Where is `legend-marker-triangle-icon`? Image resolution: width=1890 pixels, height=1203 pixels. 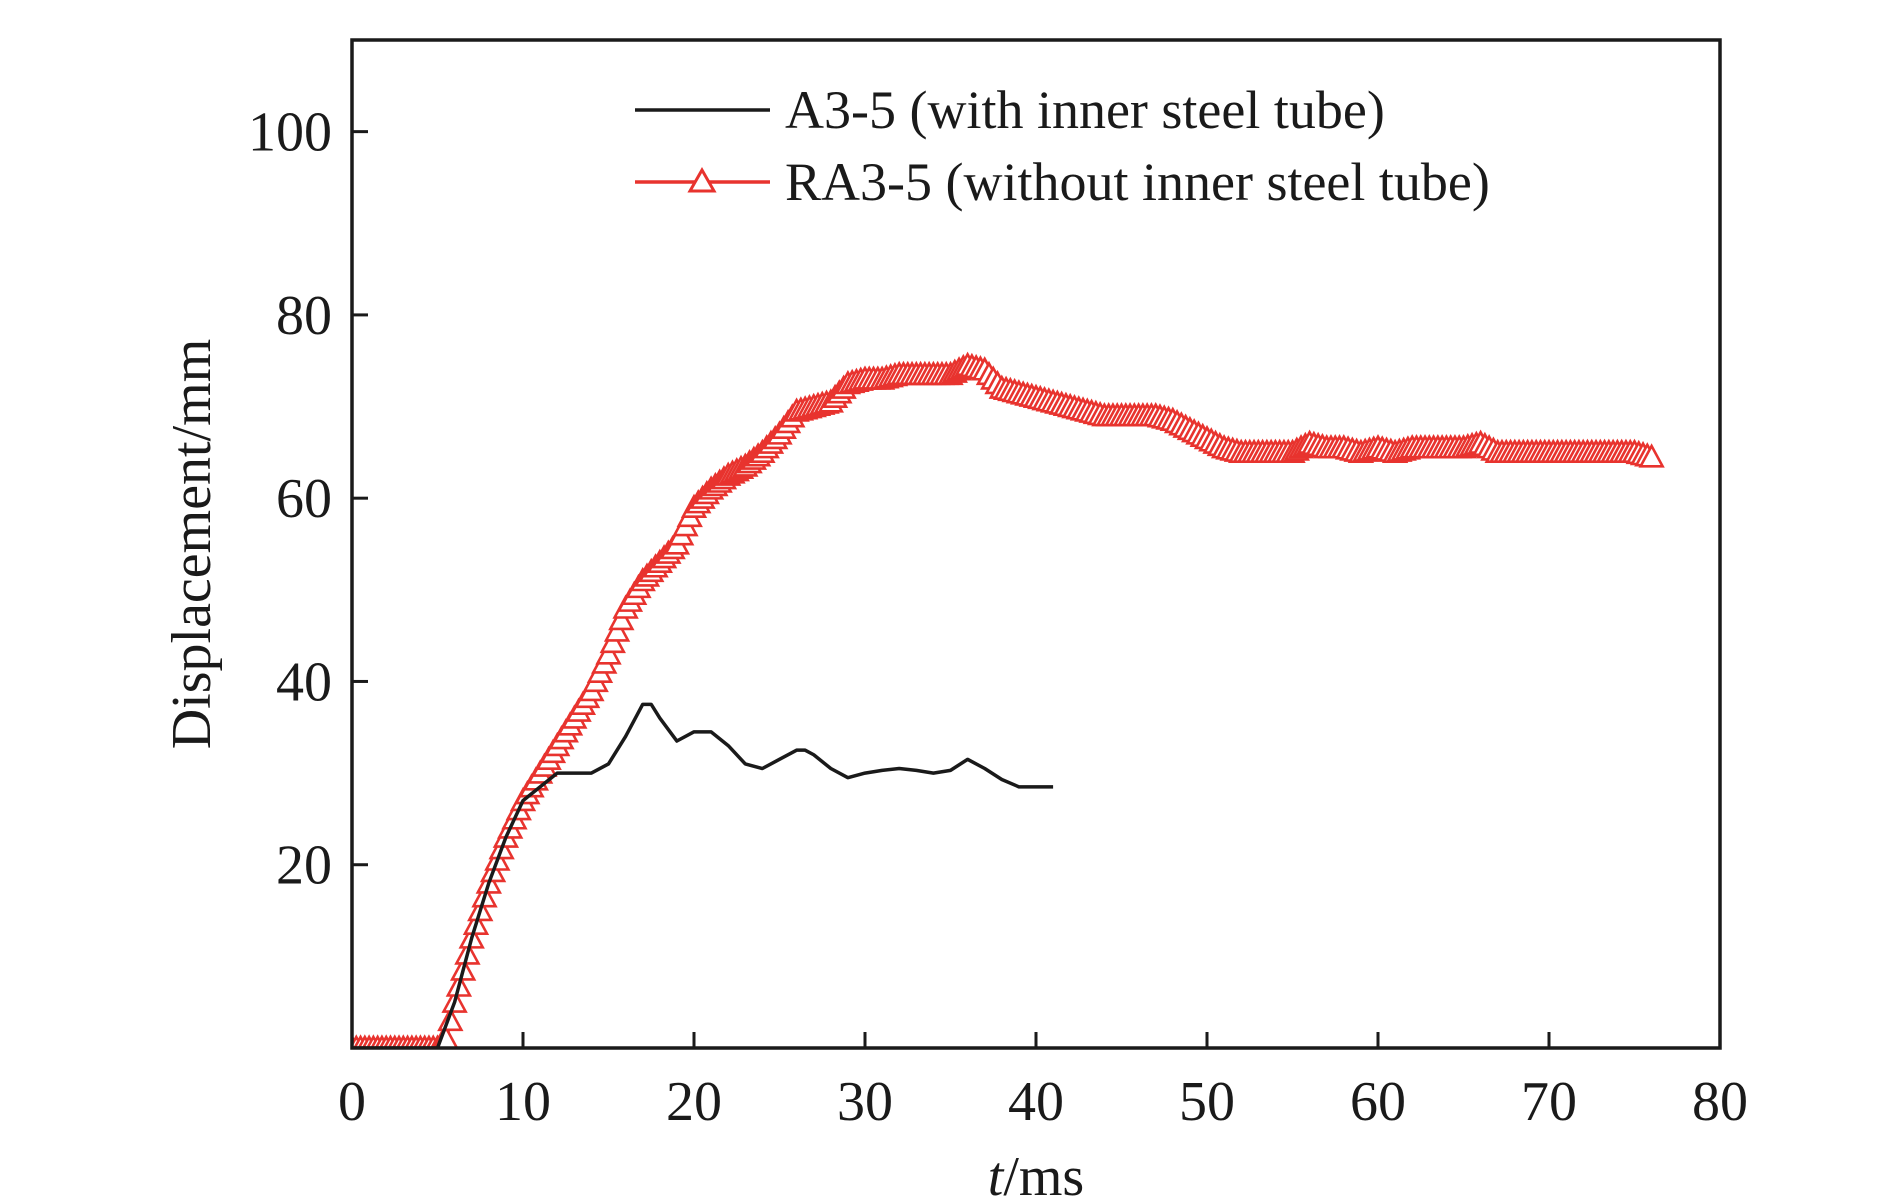 legend-marker-triangle-icon is located at coordinates (702, 179).